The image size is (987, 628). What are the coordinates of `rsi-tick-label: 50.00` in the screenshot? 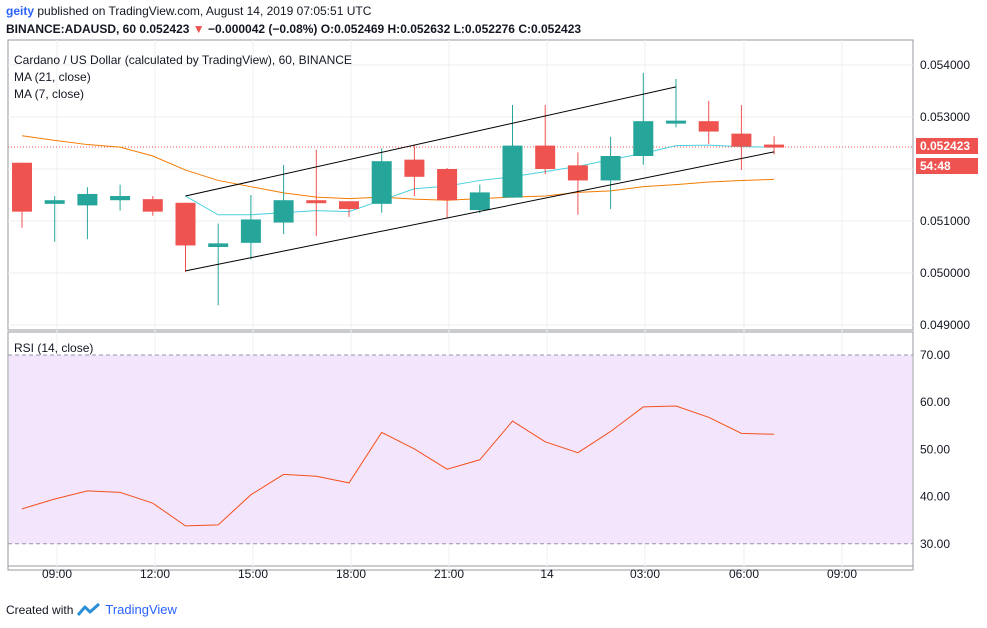 It's located at (935, 449).